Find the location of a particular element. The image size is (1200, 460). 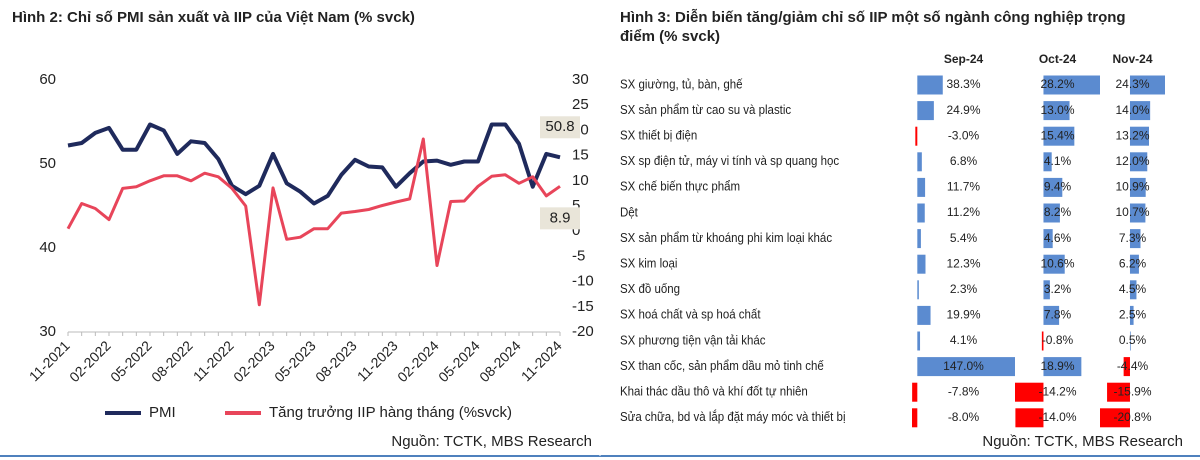

row-label: SX giường, tủ, bàn, ghế is located at coordinates (681, 84).